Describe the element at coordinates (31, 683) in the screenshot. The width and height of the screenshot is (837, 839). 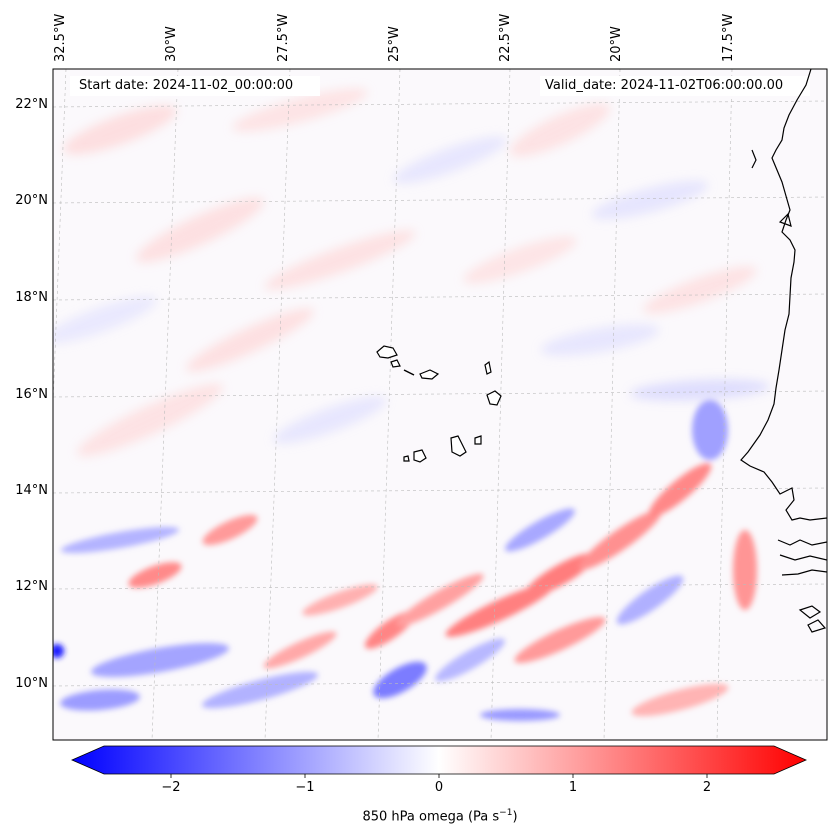
I see `lat-label: 10°N` at that location.